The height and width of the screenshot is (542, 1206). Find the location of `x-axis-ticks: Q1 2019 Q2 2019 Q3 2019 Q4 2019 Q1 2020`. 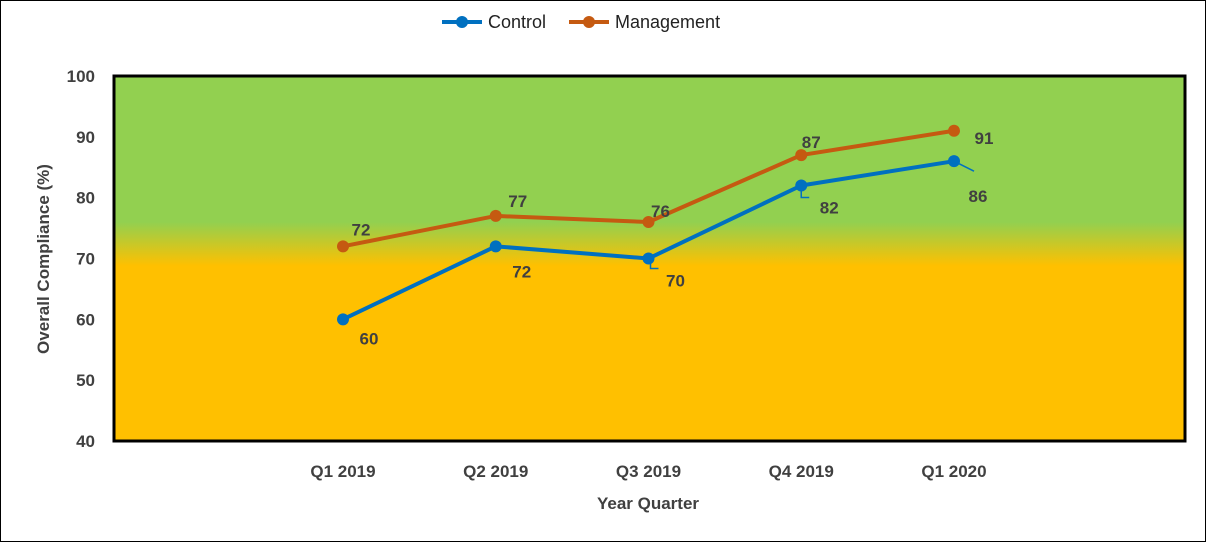

x-axis-ticks: Q1 2019 Q2 2019 Q3 2019 Q4 2019 Q1 2020 is located at coordinates (648, 471).